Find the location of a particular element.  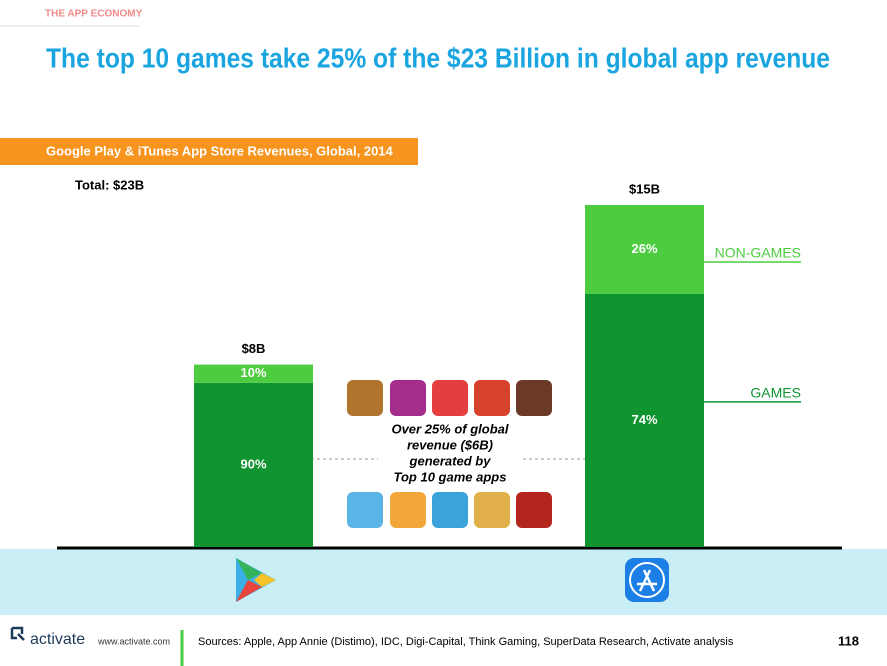

annotation-line: Top 10 game apps is located at coordinates (450, 476).